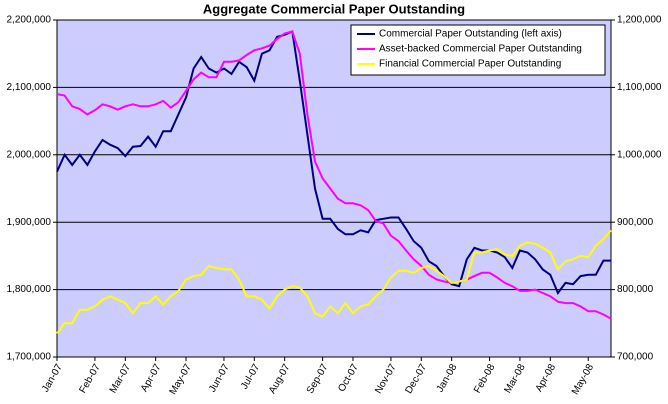  I want to click on chart-title: Aggregate Commercial Paper Outstanding, so click(334, 8).